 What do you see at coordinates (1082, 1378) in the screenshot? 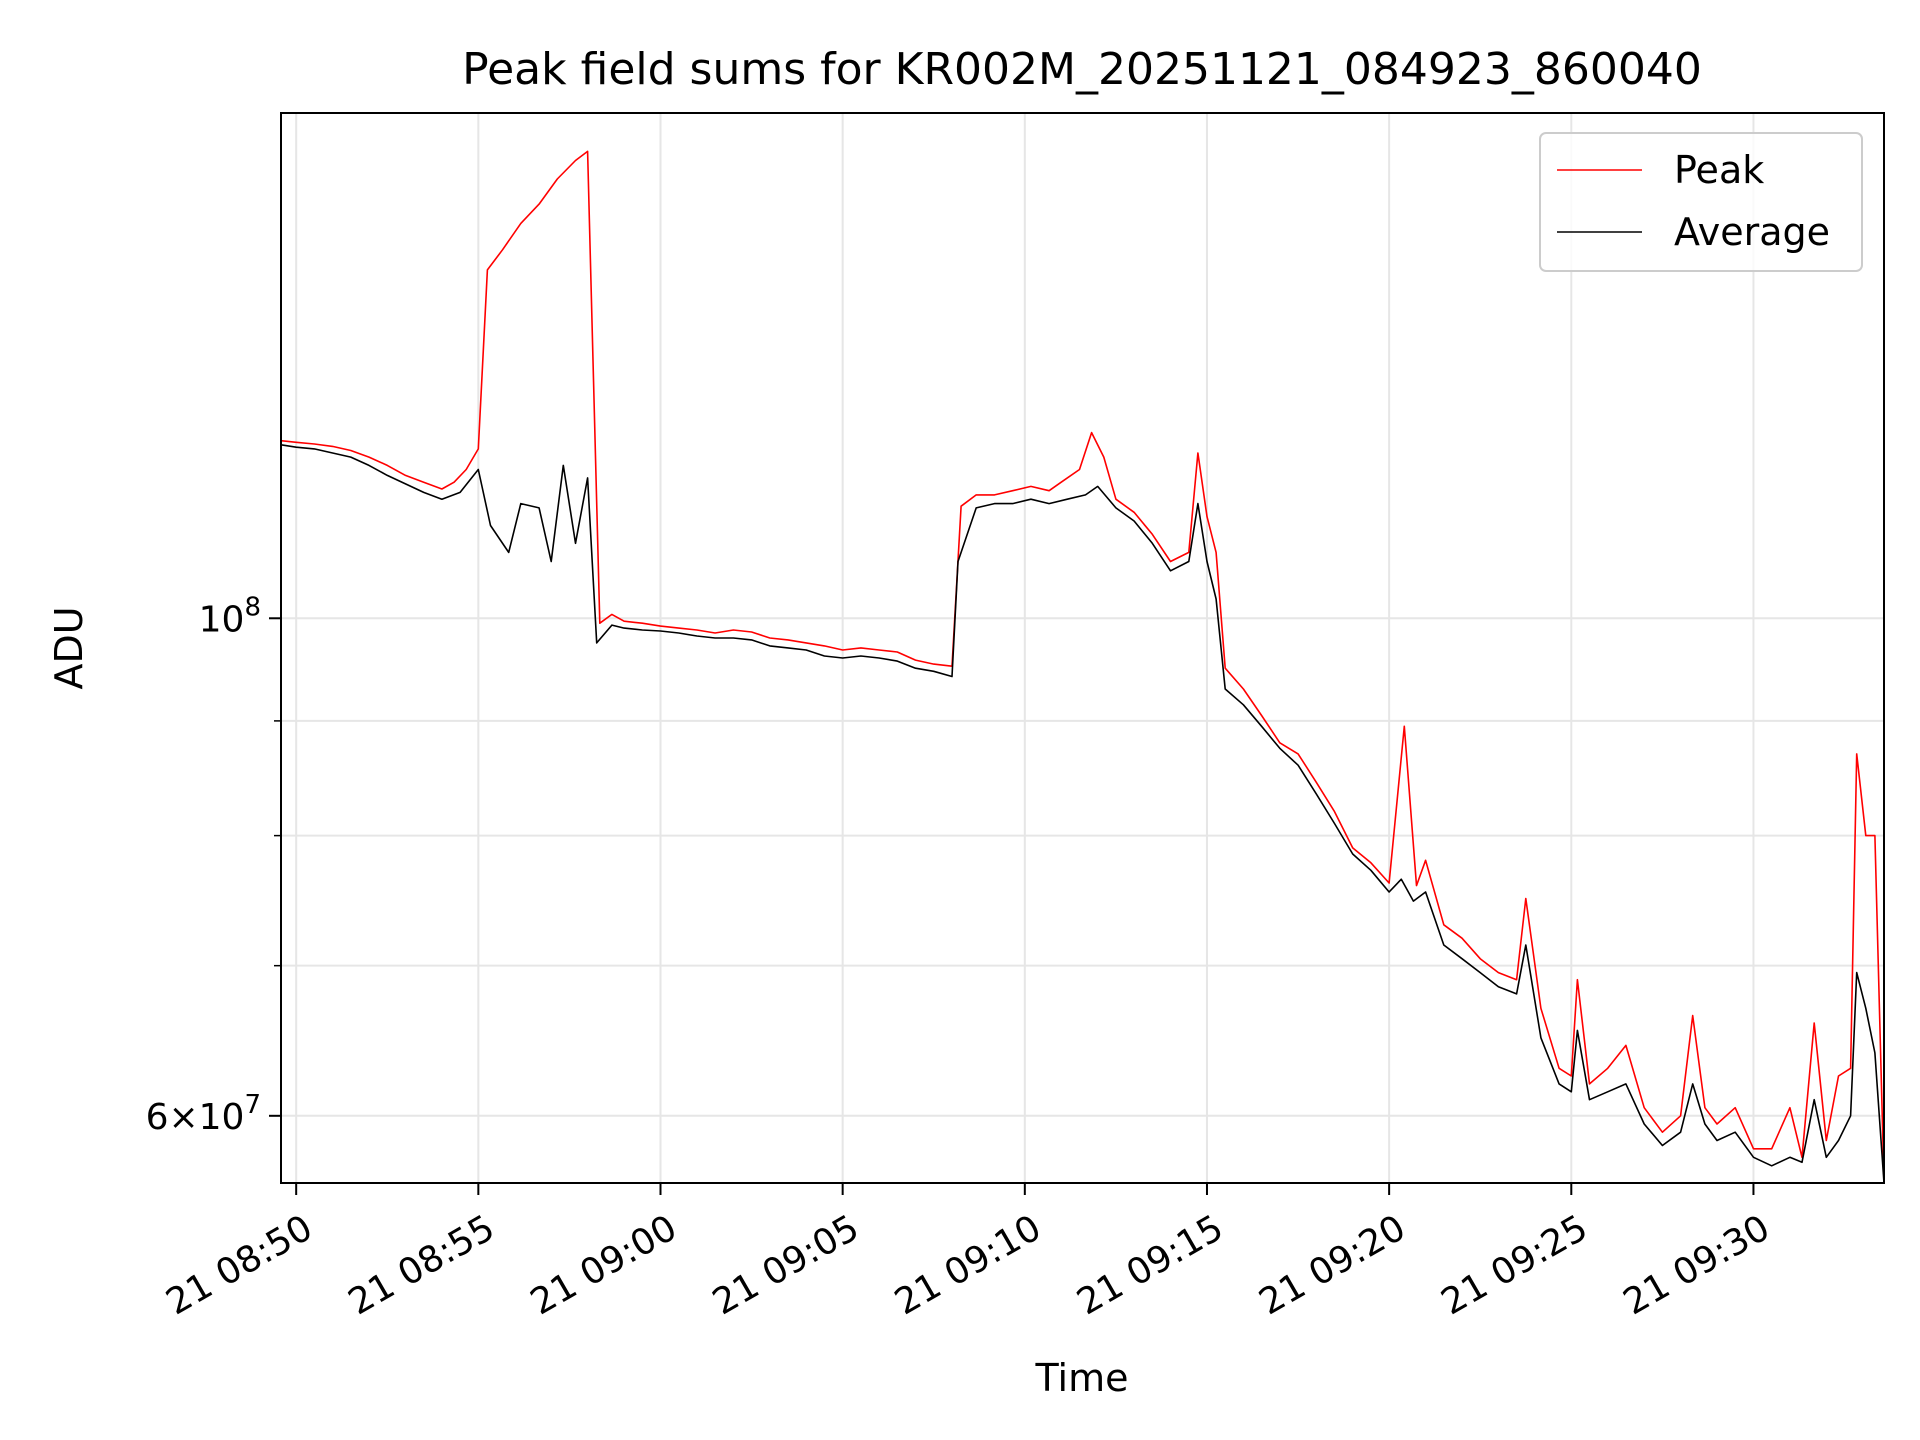
I see `x-axis-label: Time` at bounding box center [1082, 1378].